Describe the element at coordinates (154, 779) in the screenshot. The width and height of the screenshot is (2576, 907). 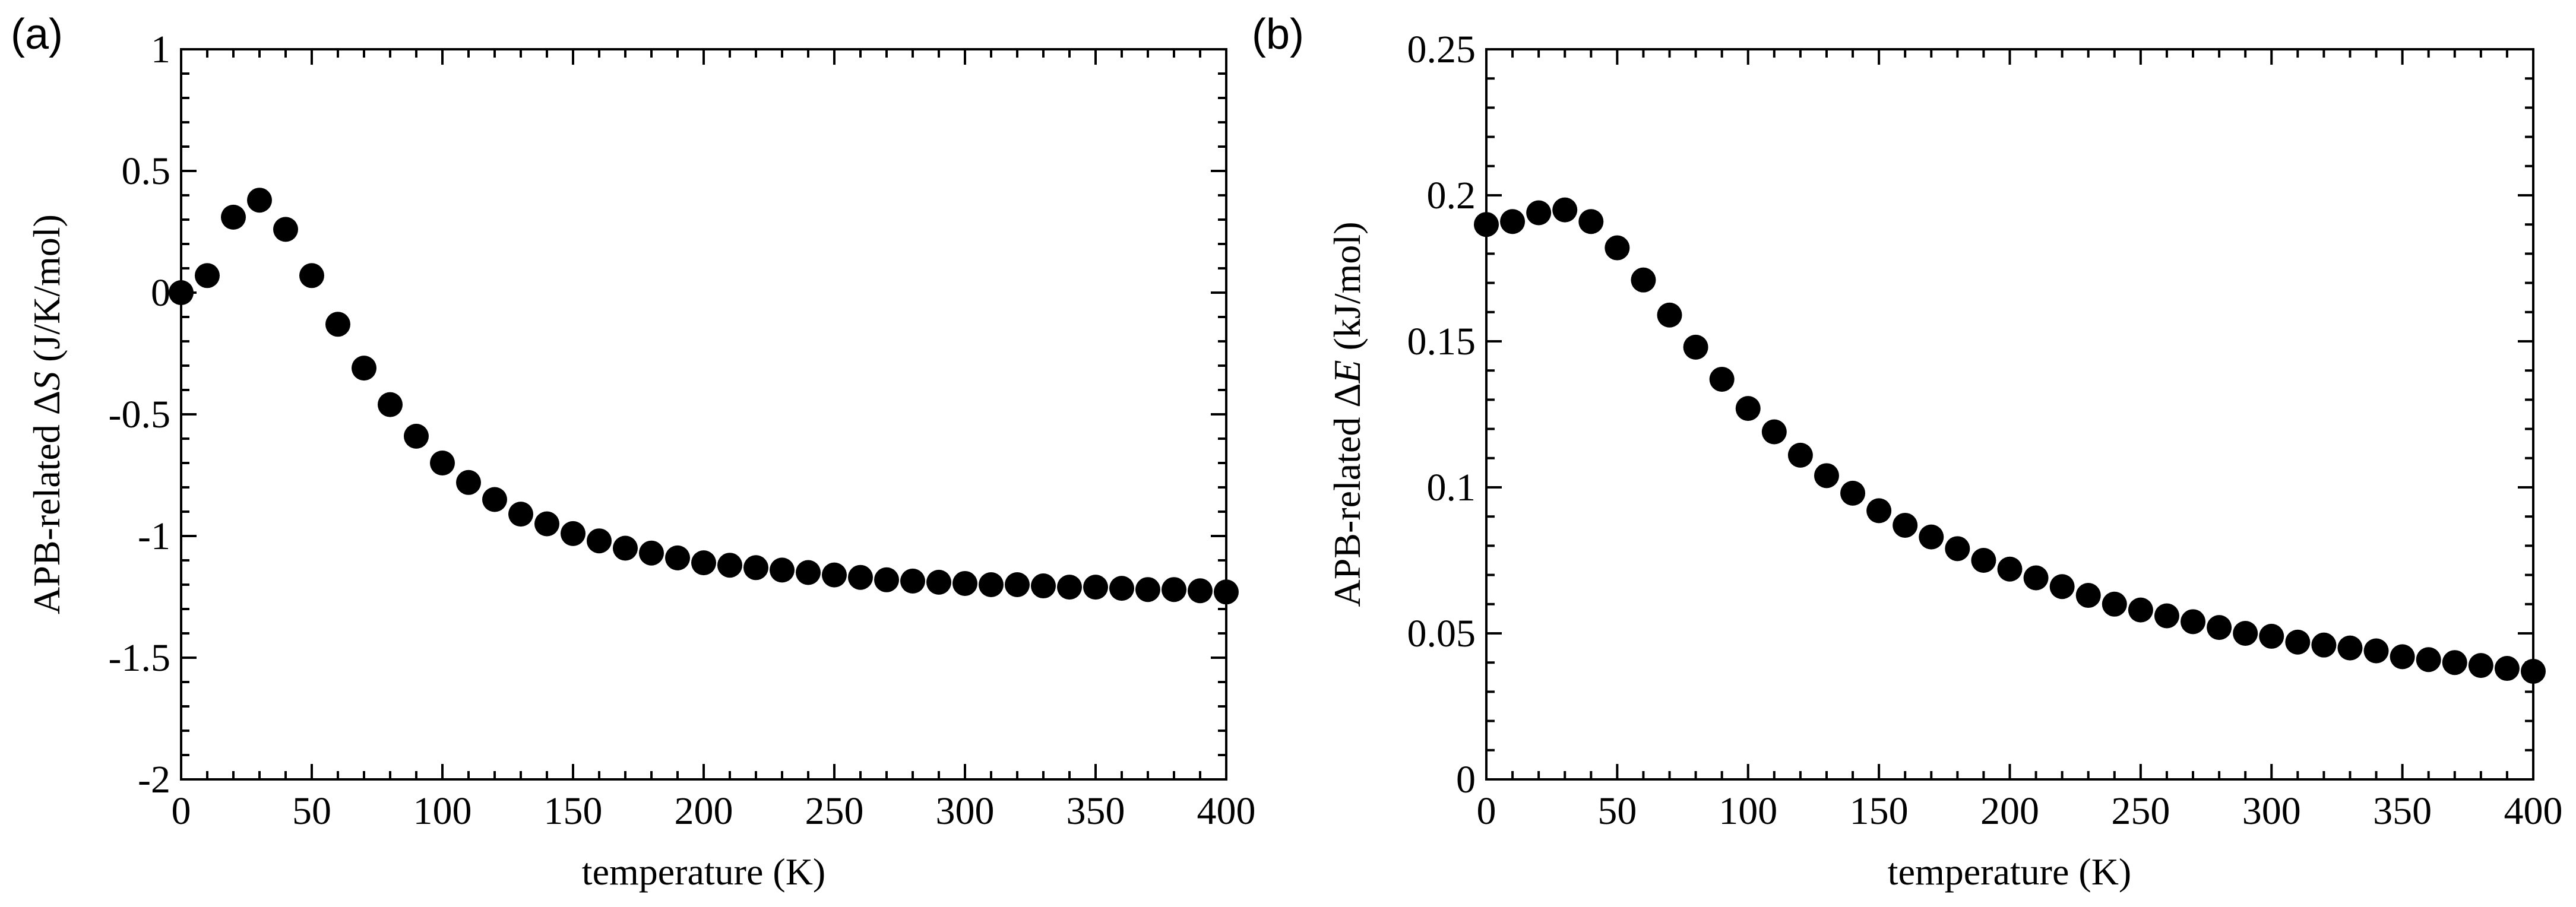
I see `y-tick-label: -2` at that location.